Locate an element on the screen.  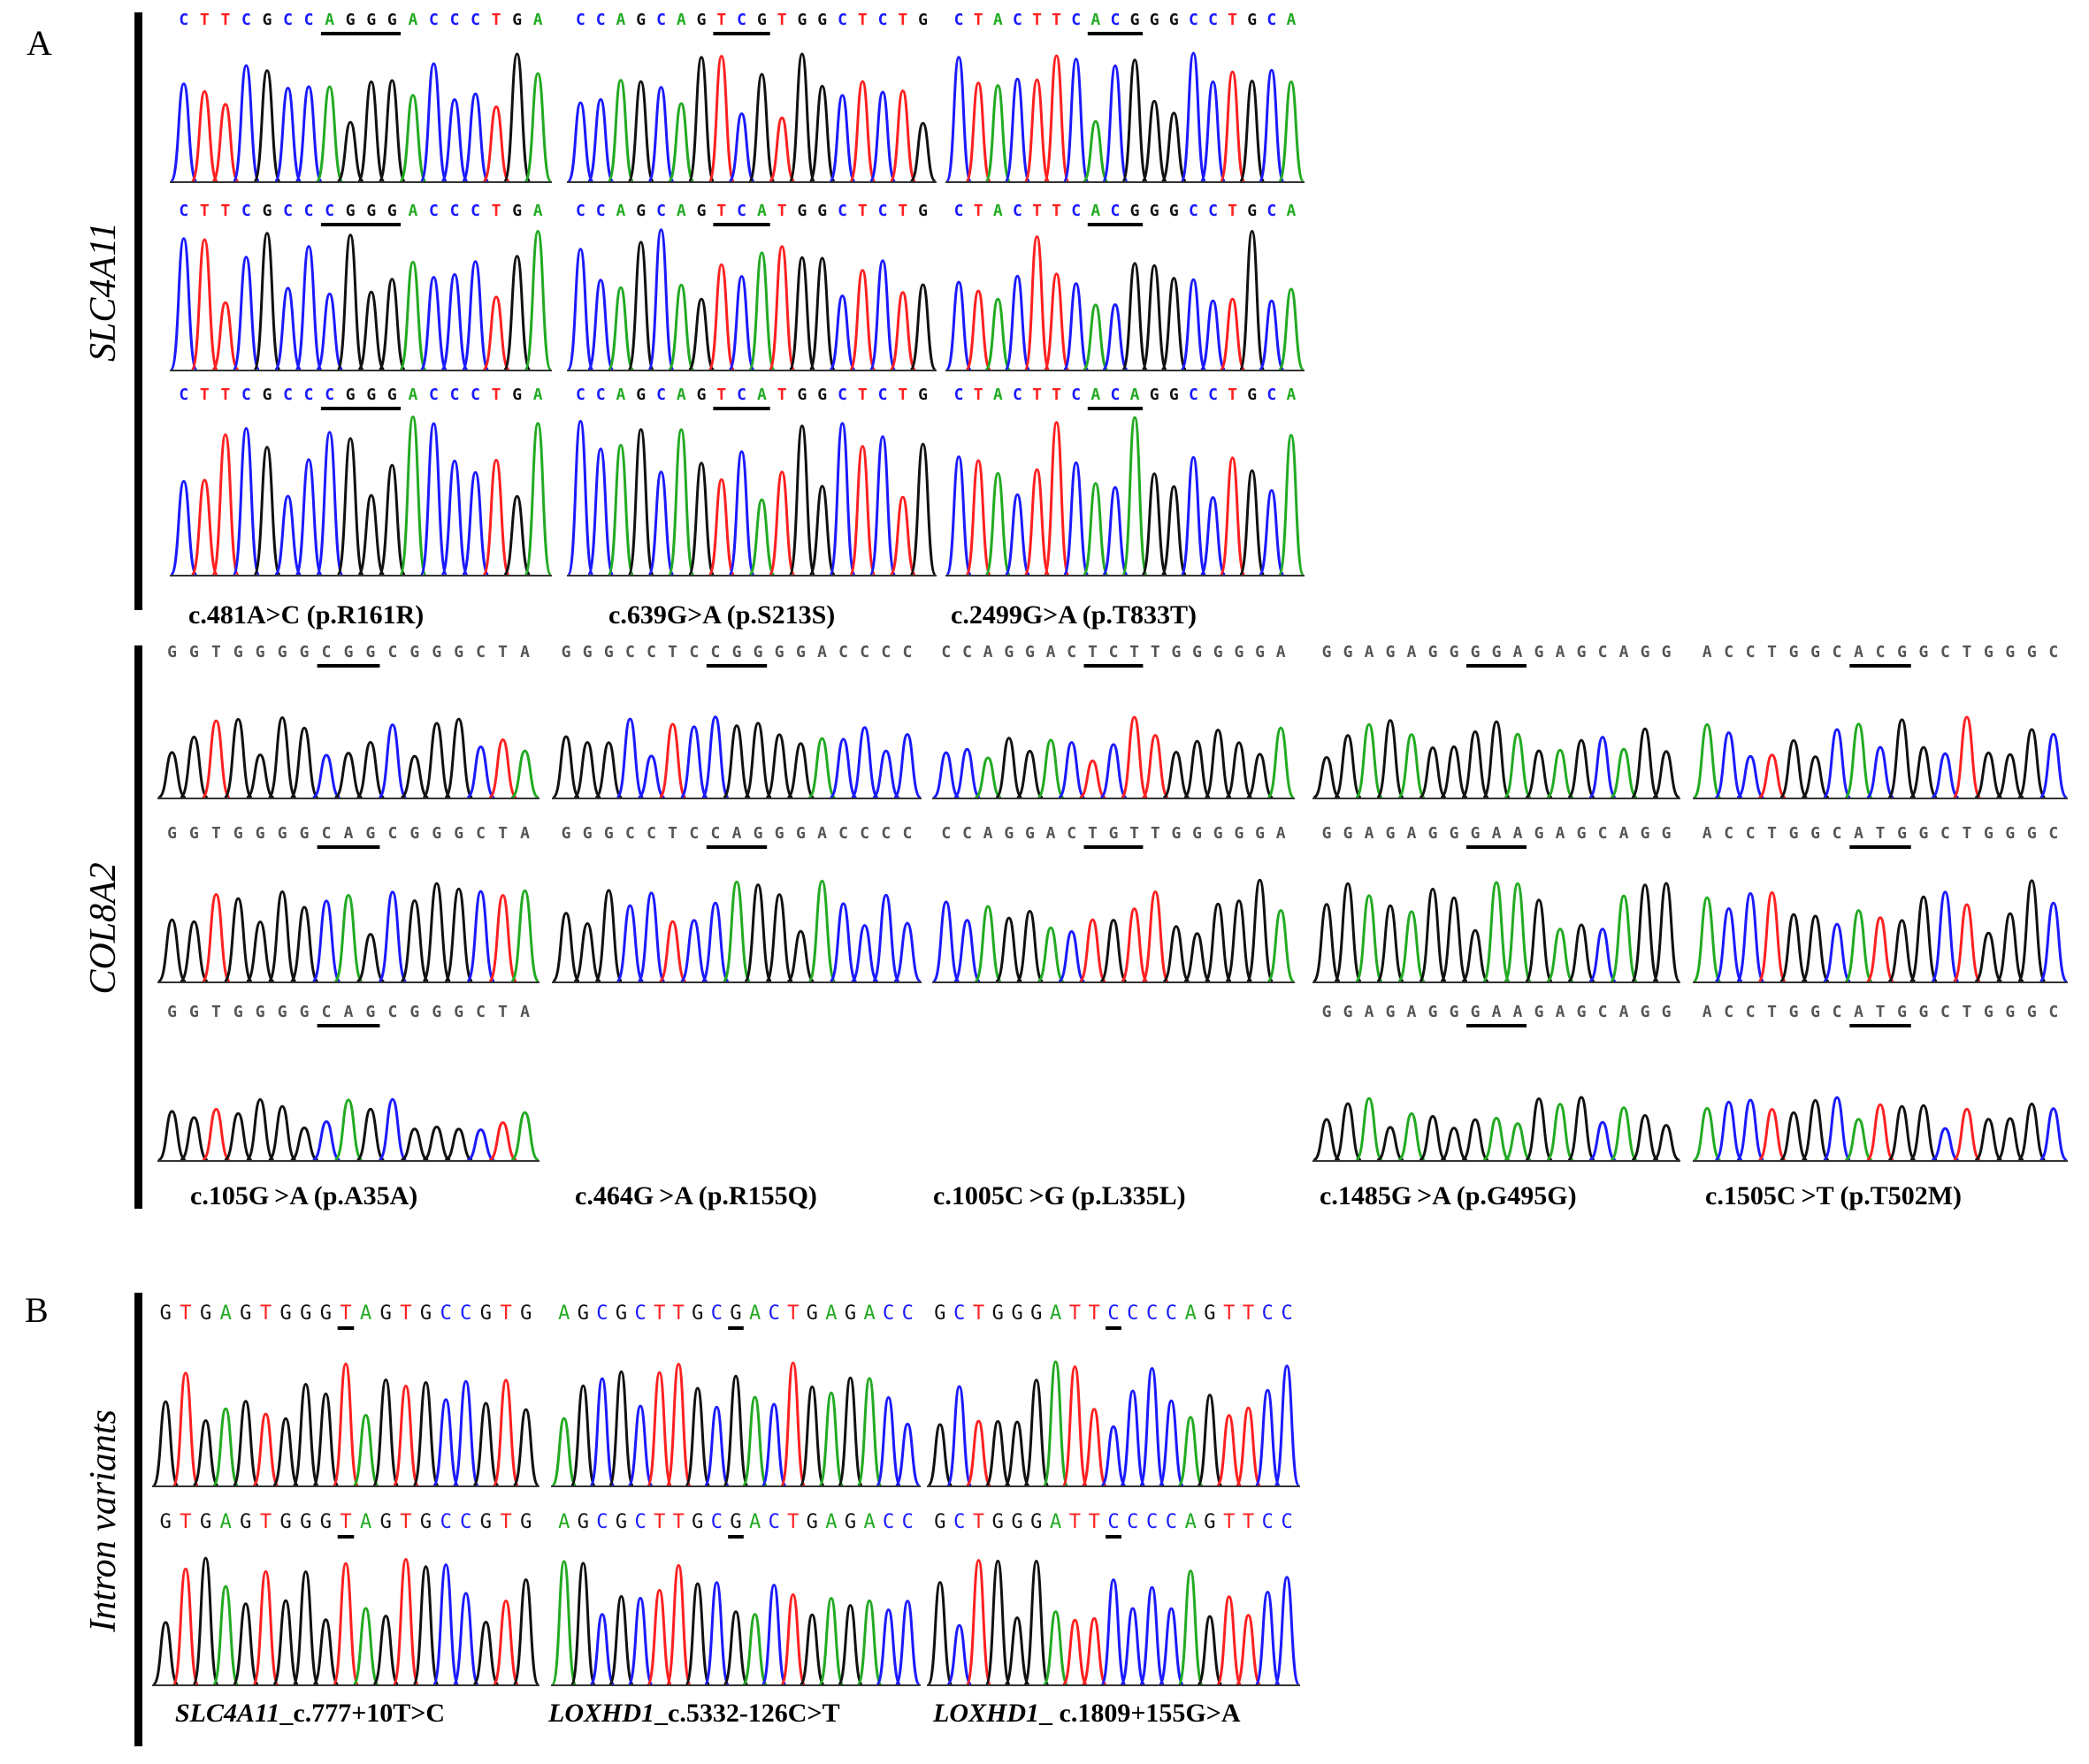
gene-label-intron-variants: Intron variants is located at coordinates (103, 1521).